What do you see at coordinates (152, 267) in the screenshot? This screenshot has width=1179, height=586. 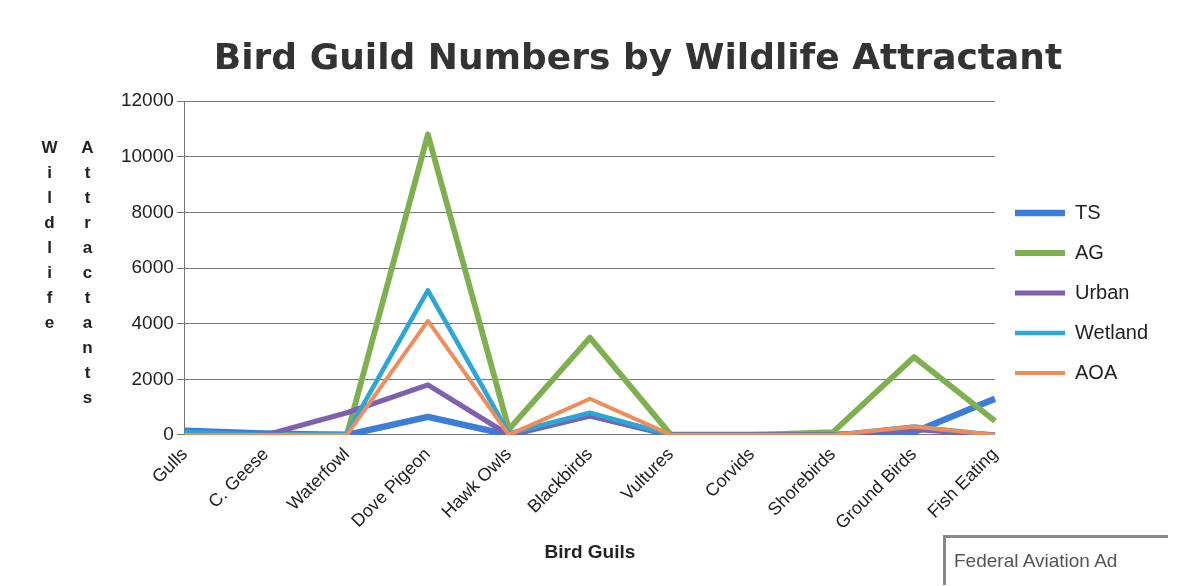 I see `y-tick-label: 6000` at bounding box center [152, 267].